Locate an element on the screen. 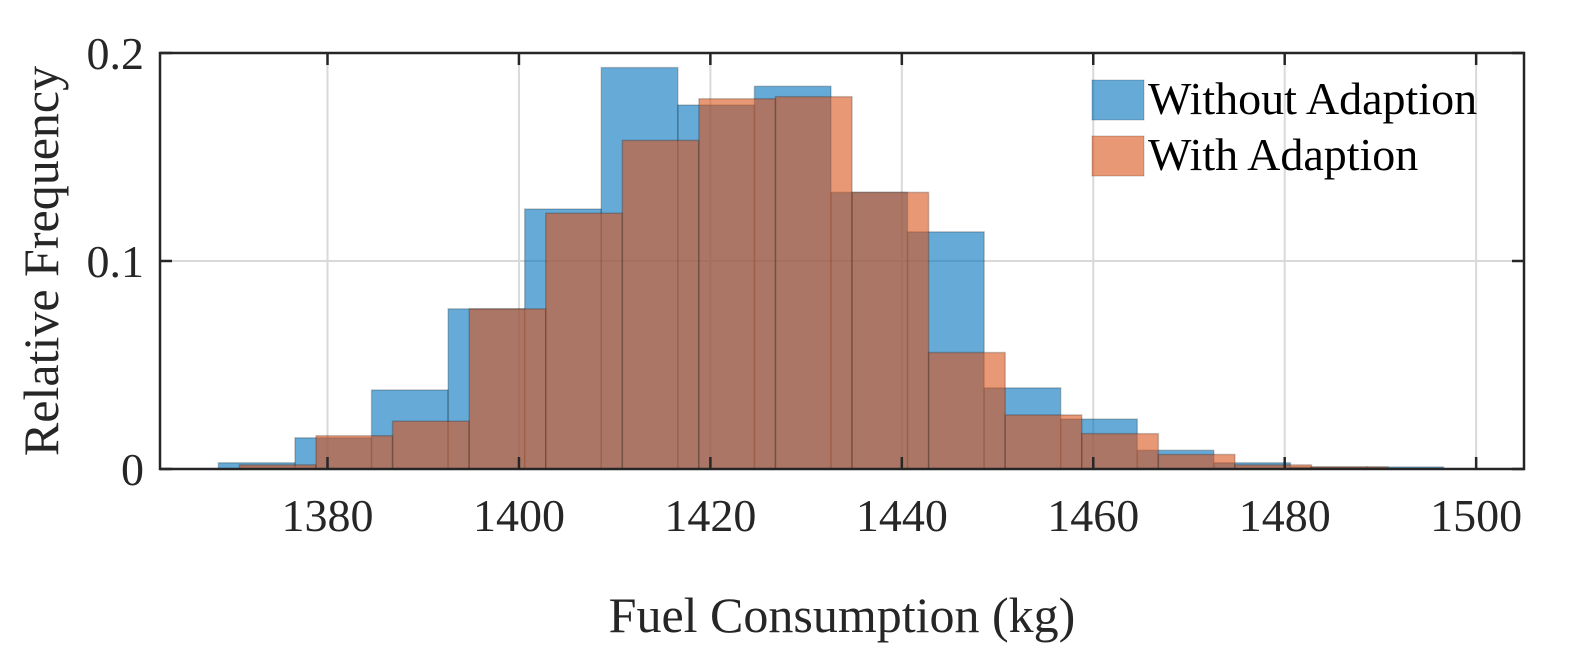 This screenshot has height=652, width=1589. y-axis-title: Relative Frequency is located at coordinates (41, 261).